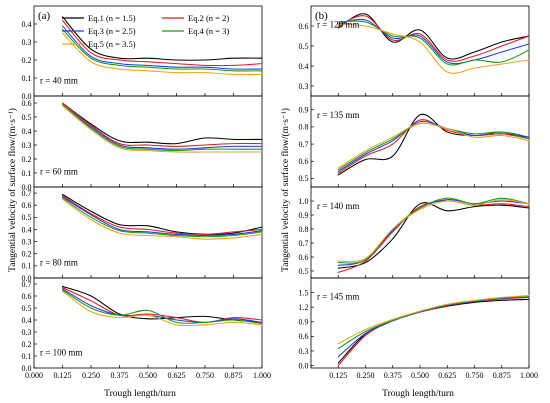 The image size is (550, 403). I want to click on panel-a-2: 0.0 0.1 0.2 0.3 0.4 0.5 0.6 r = 60 mm, so click(142, 143).